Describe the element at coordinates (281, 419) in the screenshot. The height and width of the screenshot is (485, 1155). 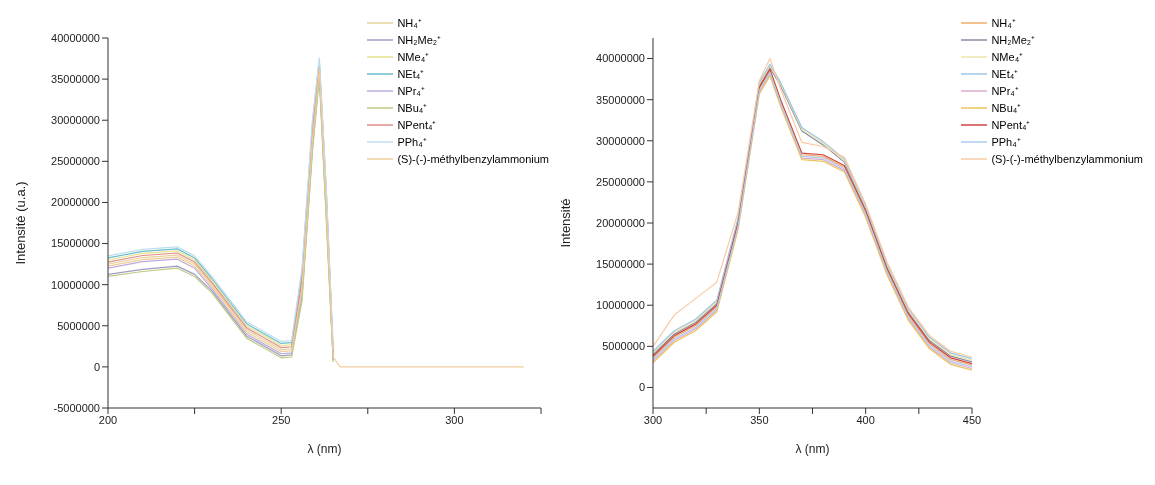
I see `x-tick-label: 250` at that location.